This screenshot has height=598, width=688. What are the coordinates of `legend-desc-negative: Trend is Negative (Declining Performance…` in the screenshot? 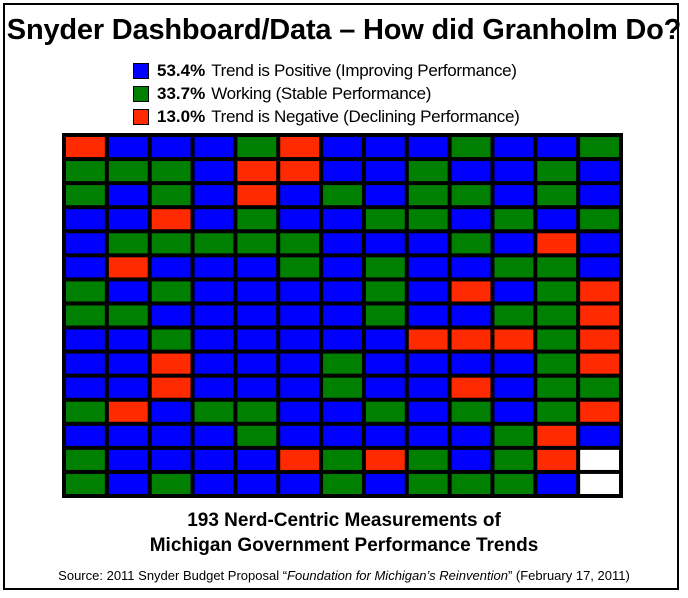 It's located at (365, 116).